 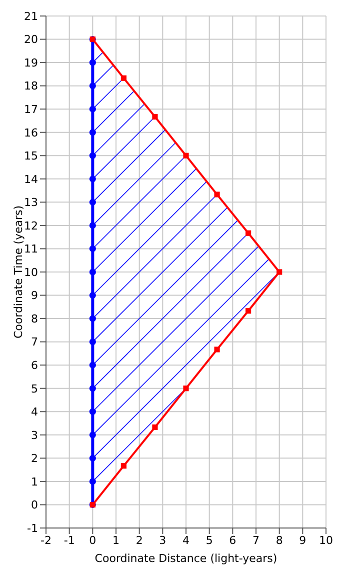 I want to click on y-tick-label: 19, so click(x=31, y=63).